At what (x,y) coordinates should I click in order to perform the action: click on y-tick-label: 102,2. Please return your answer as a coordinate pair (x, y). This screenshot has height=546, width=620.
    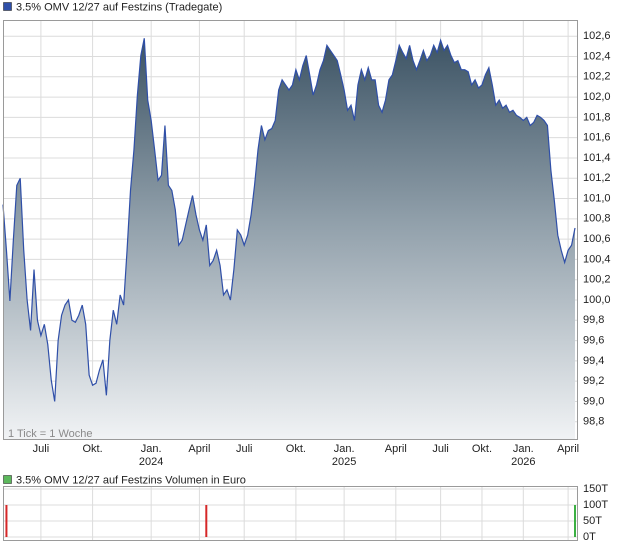
    Looking at the image, I should click on (597, 77).